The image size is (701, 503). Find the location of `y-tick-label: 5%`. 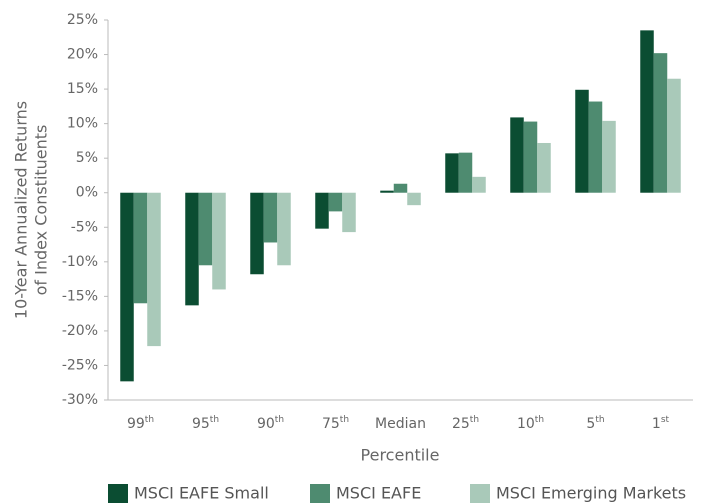

y-tick-label: 5% is located at coordinates (87, 158).